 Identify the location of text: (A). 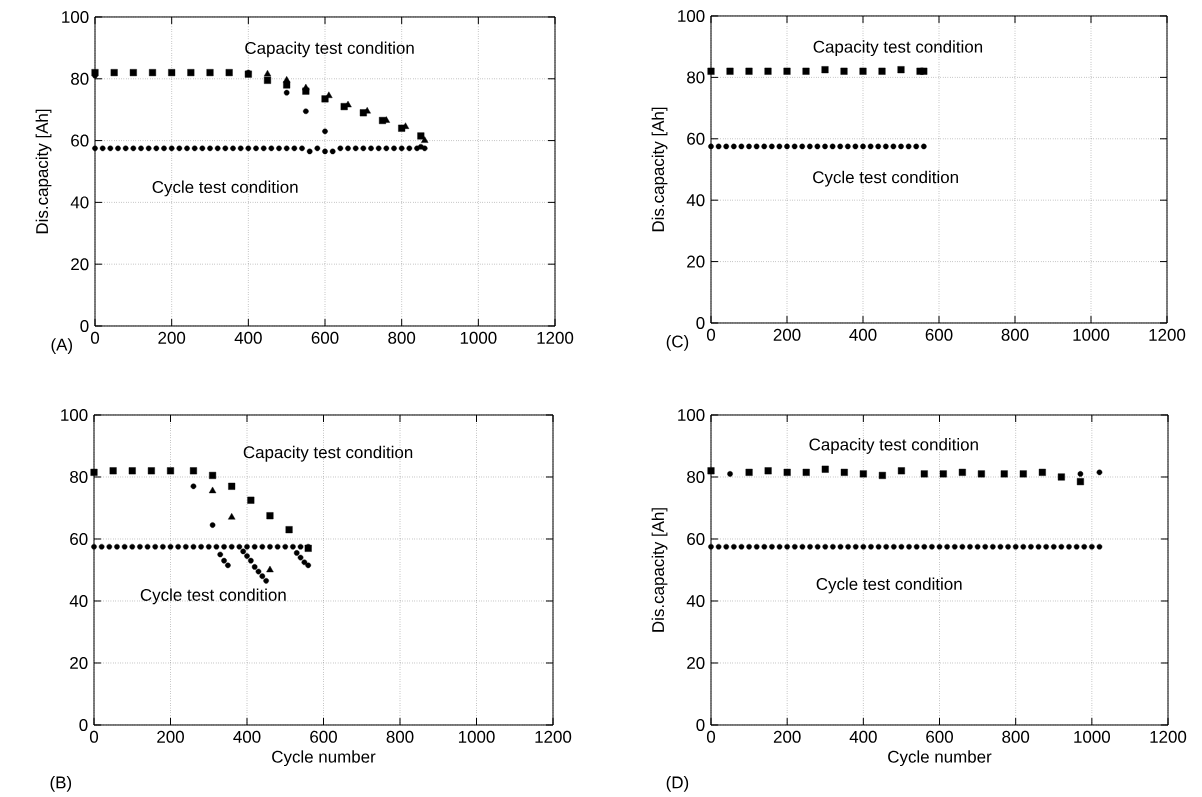
(62, 345).